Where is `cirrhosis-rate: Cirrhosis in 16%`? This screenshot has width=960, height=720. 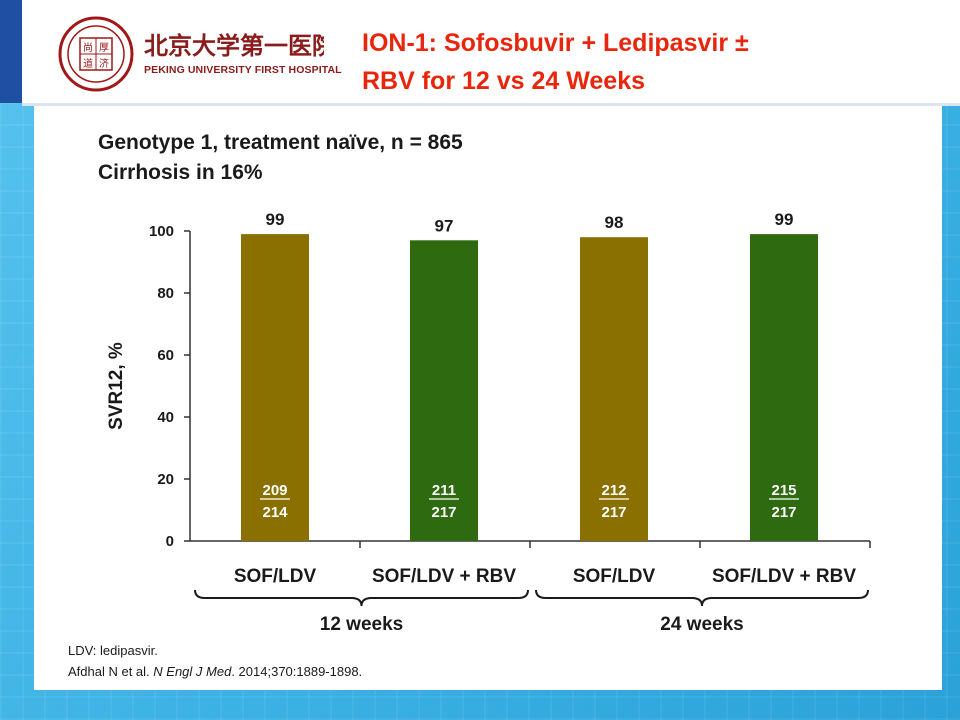 cirrhosis-rate: Cirrhosis in 16% is located at coordinates (180, 172).